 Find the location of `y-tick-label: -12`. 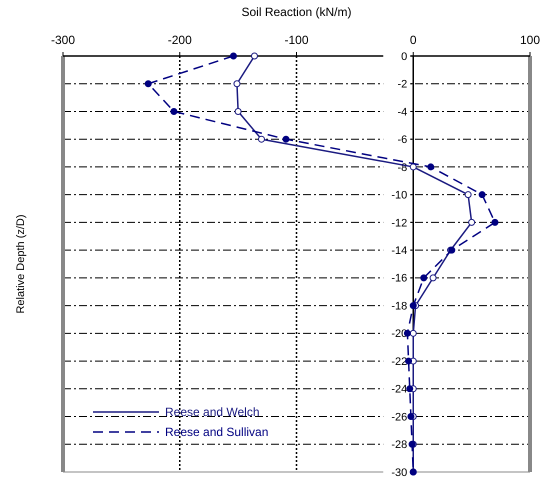

y-tick-label: -12 is located at coordinates (399, 223).